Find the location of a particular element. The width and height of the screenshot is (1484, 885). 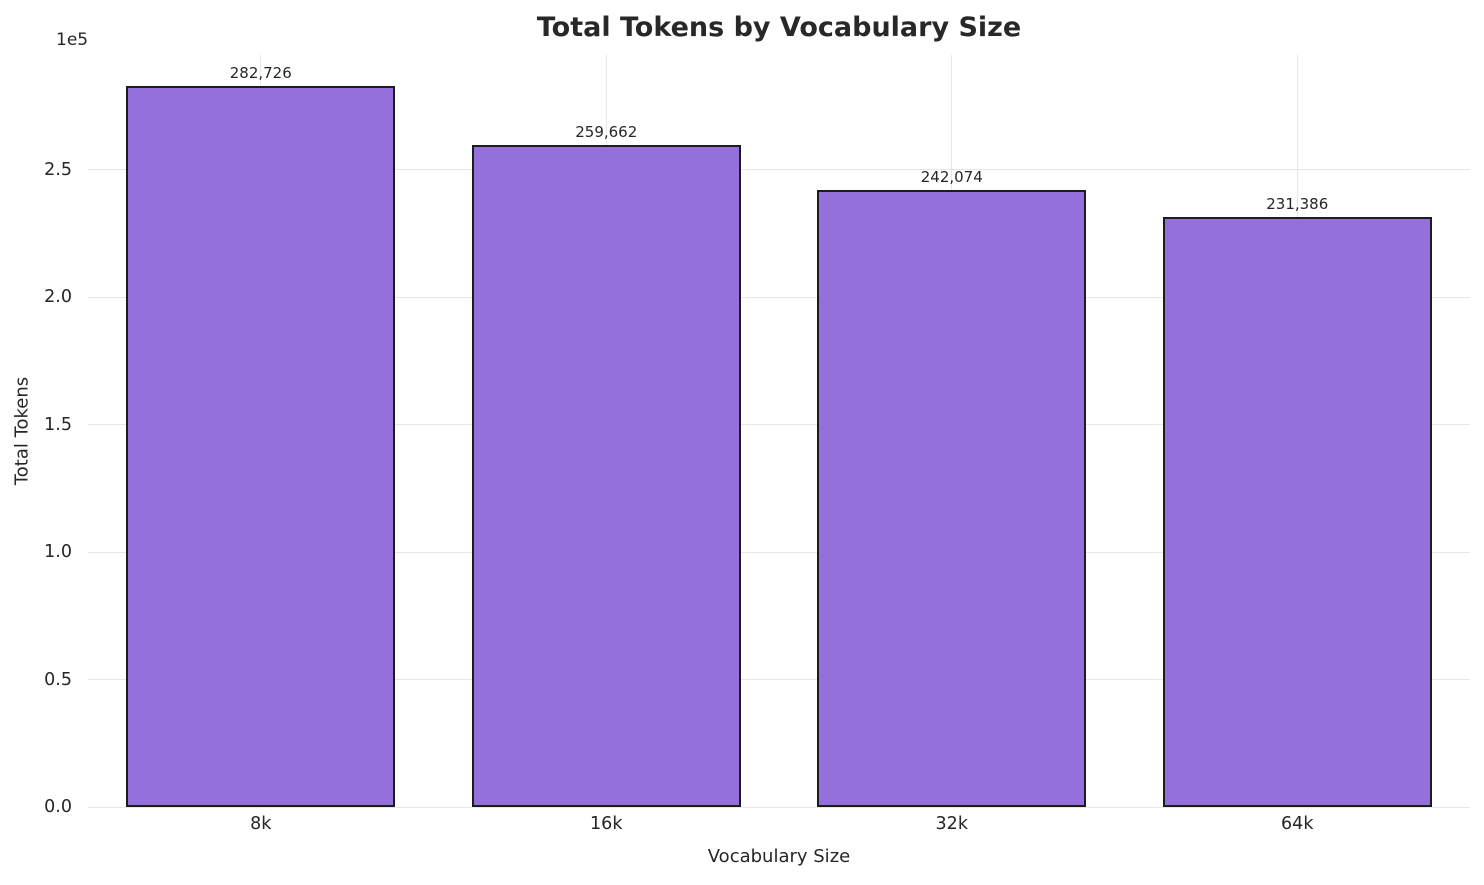

bar-value-label: 282,726 is located at coordinates (260, 73).